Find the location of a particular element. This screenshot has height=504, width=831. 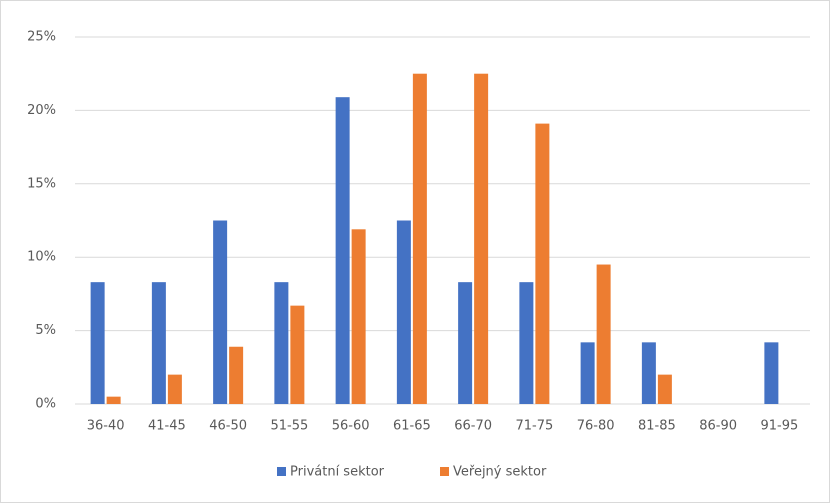

x-tick-label: 81-85 is located at coordinates (657, 426).